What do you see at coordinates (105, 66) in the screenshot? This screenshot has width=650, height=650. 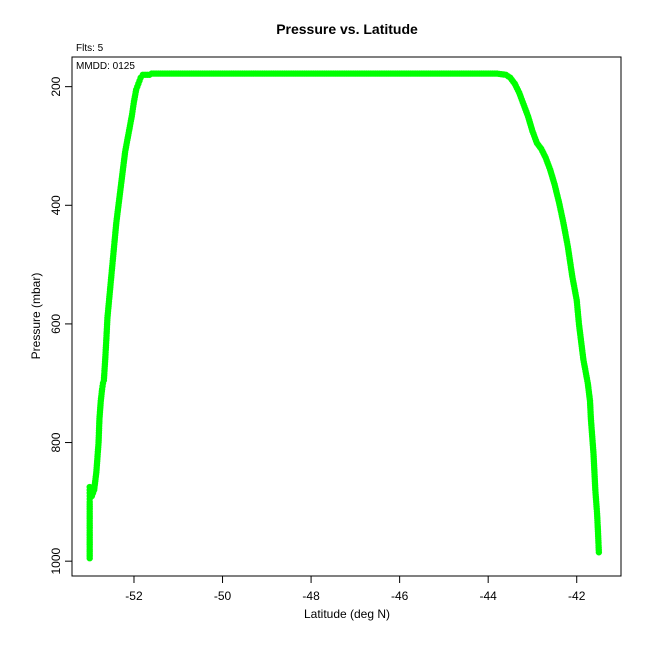 I see `mmdd-annotation: MMDD: 0125` at bounding box center [105, 66].